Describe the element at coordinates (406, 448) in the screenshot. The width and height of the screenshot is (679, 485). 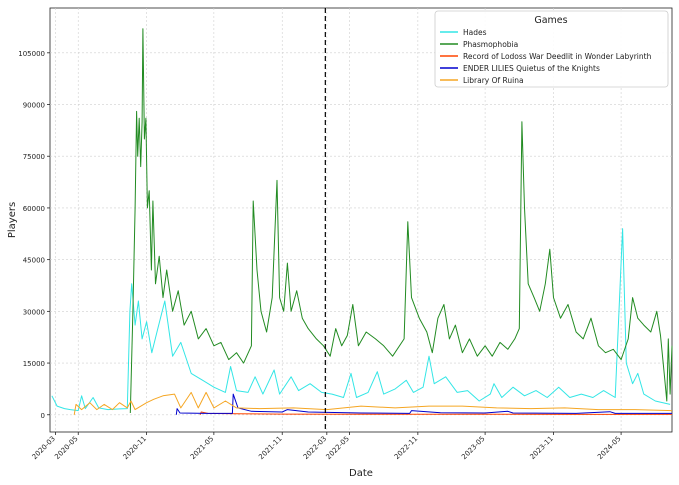
I see `x-tick-label: 2022-11` at that location.